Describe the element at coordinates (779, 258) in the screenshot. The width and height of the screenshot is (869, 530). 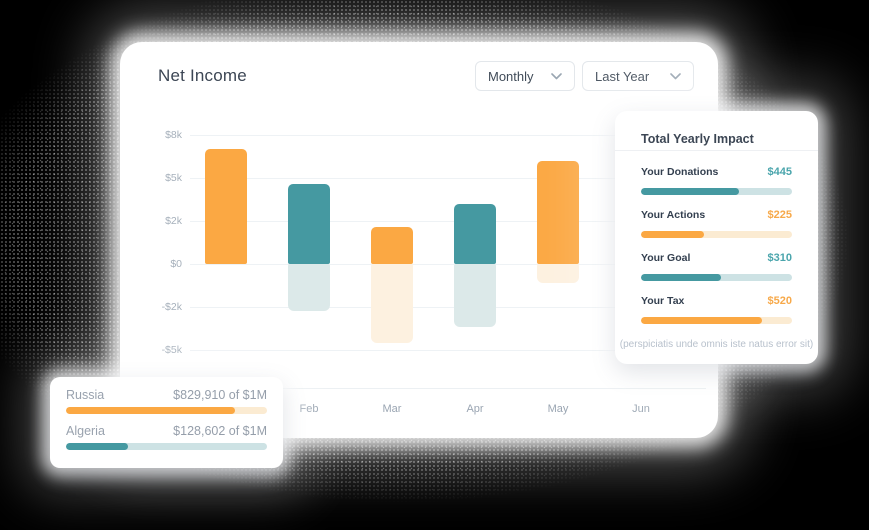
I see `impact-row-value: $310` at that location.